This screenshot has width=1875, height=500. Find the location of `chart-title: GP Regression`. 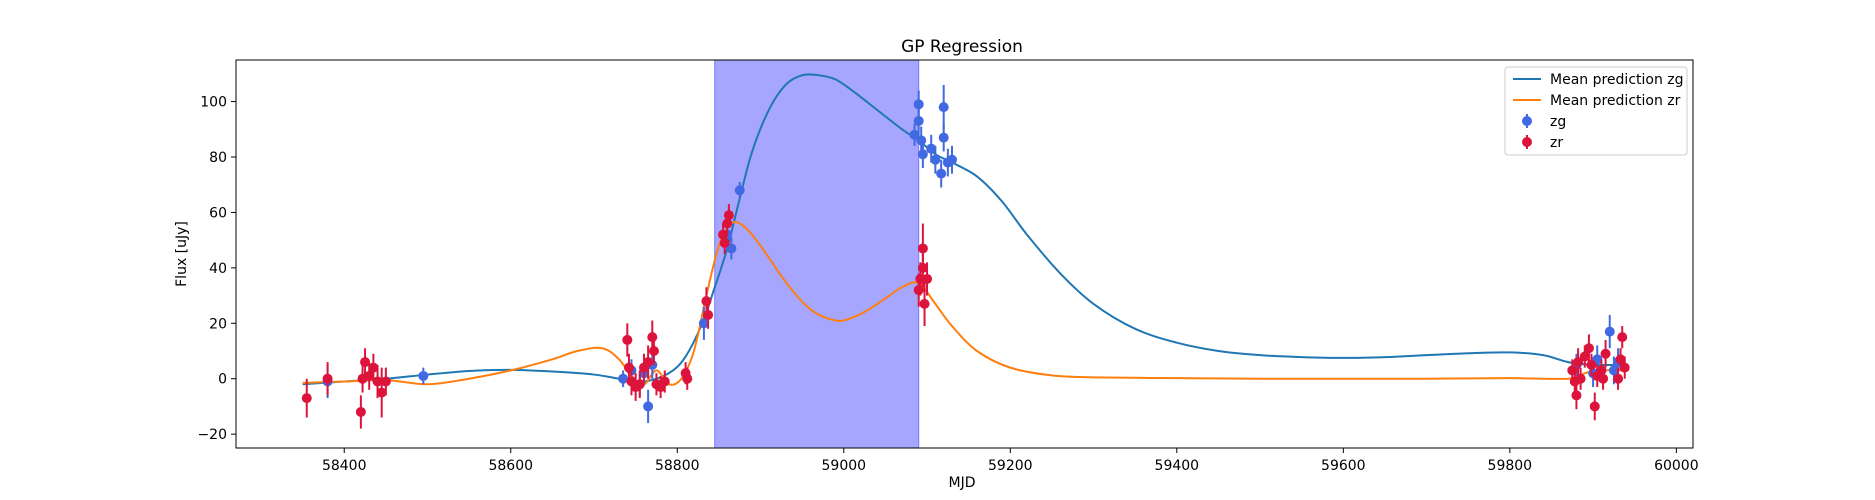

chart-title: GP Regression is located at coordinates (962, 47).